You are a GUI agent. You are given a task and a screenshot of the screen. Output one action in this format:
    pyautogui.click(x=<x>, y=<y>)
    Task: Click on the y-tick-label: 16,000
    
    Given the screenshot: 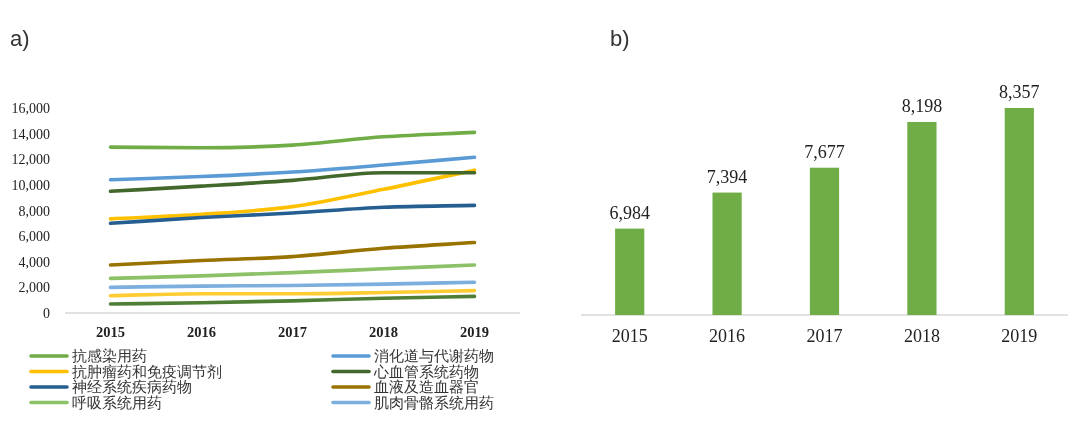 What is the action you would take?
    pyautogui.click(x=30, y=108)
    